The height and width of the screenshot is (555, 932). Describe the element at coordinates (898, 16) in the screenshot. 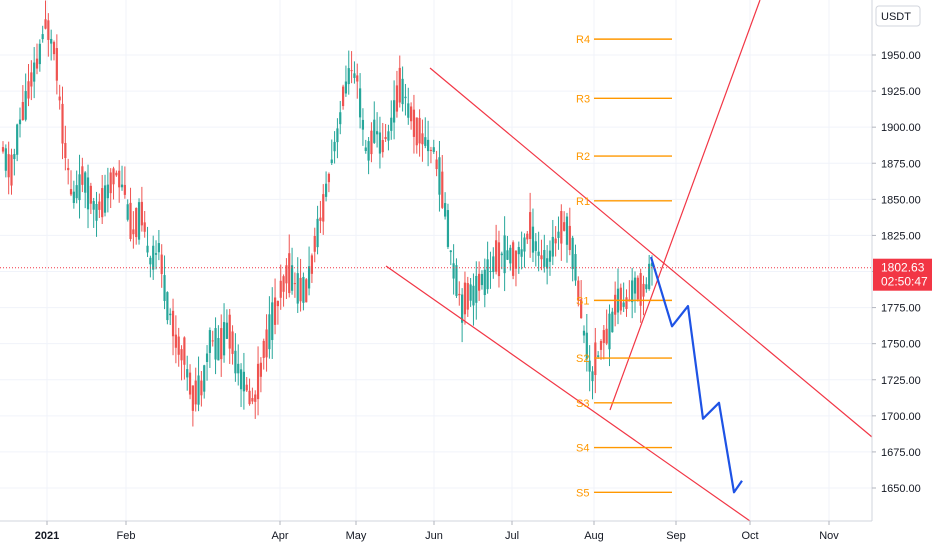

I see `currency-label: USDT` at that location.